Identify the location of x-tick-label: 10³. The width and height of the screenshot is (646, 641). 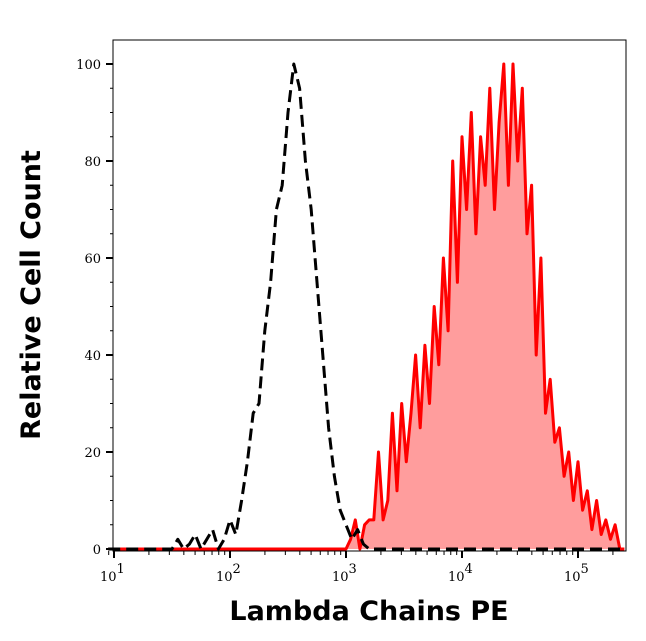
(344, 573).